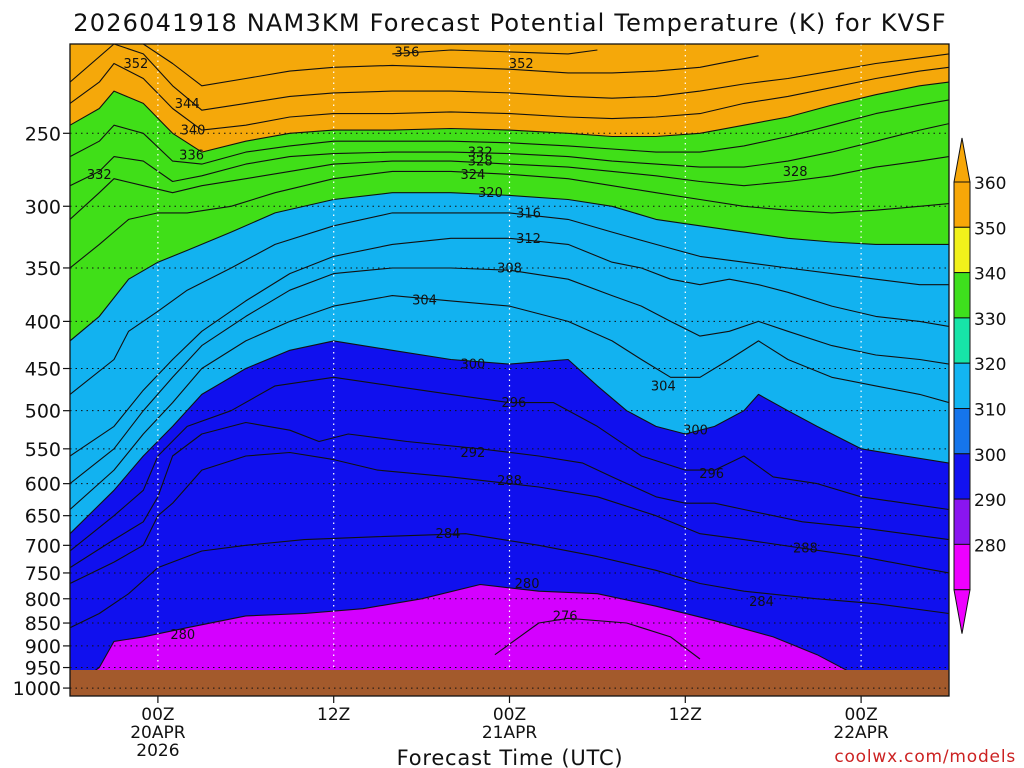  Describe the element at coordinates (37, 689) in the screenshot. I see `y-tick-label: 1000` at that location.